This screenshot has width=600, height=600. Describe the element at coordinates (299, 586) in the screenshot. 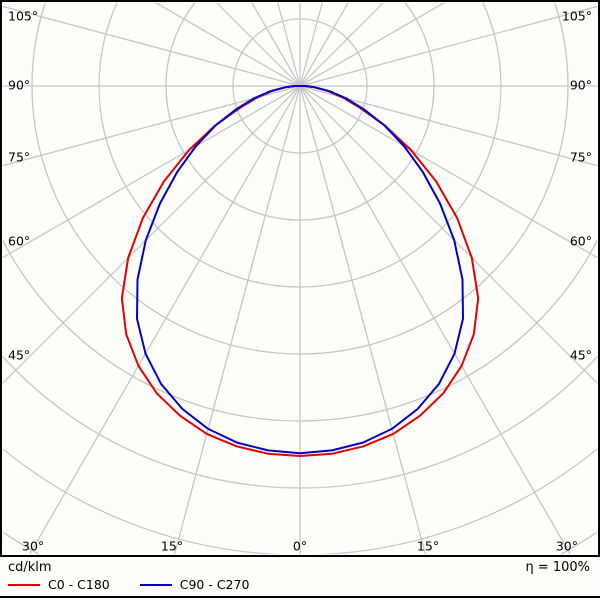

I see `legend-series-row: C0 - C180 C90 - C270` at that location.